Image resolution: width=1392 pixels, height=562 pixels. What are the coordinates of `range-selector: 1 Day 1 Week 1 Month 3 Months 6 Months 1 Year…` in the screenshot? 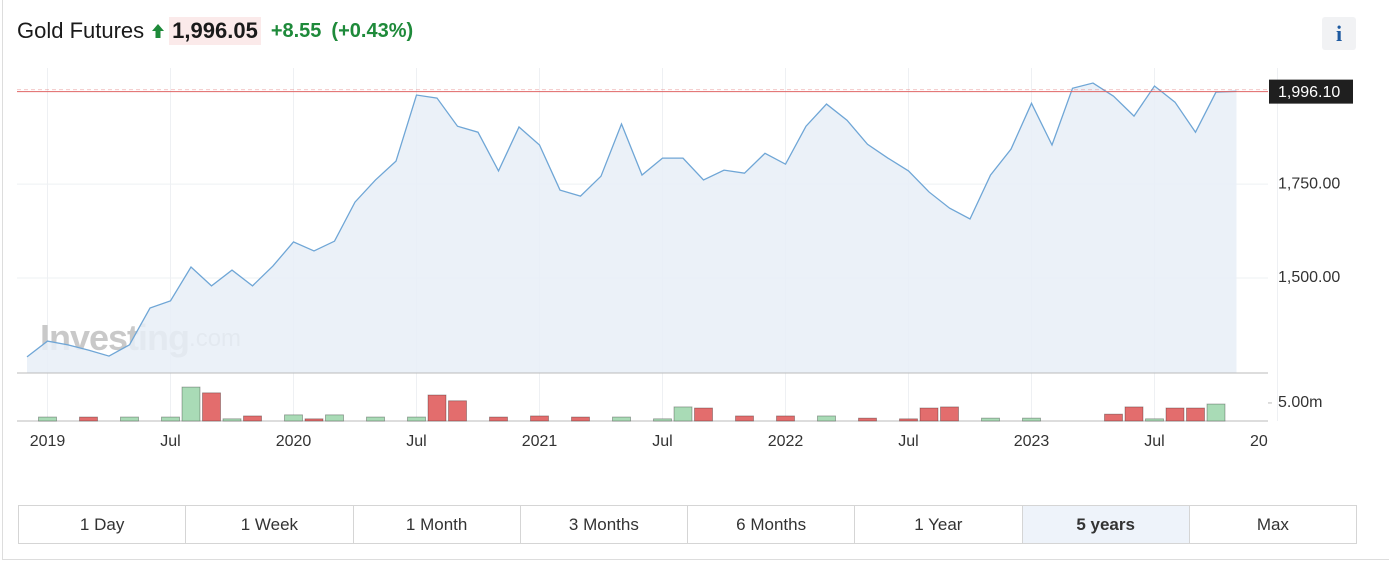 It's located at (687, 524).